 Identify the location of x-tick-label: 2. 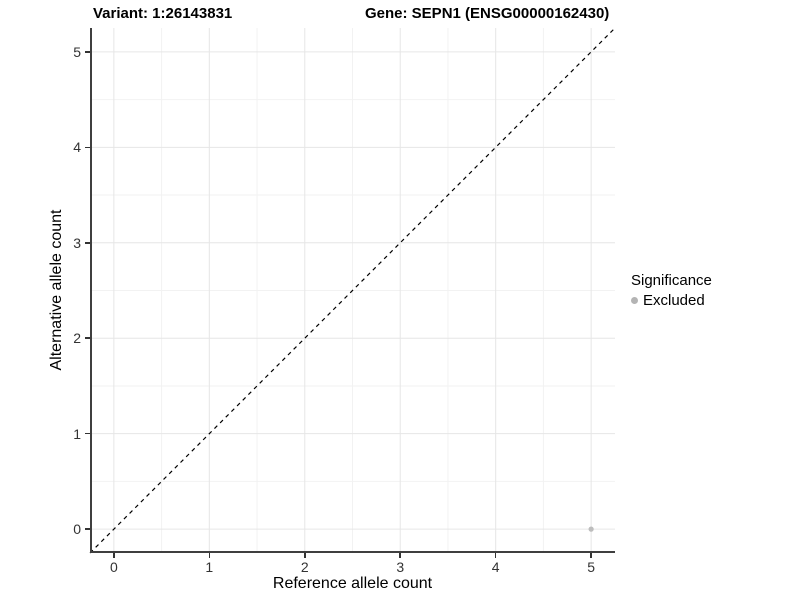
(304, 567).